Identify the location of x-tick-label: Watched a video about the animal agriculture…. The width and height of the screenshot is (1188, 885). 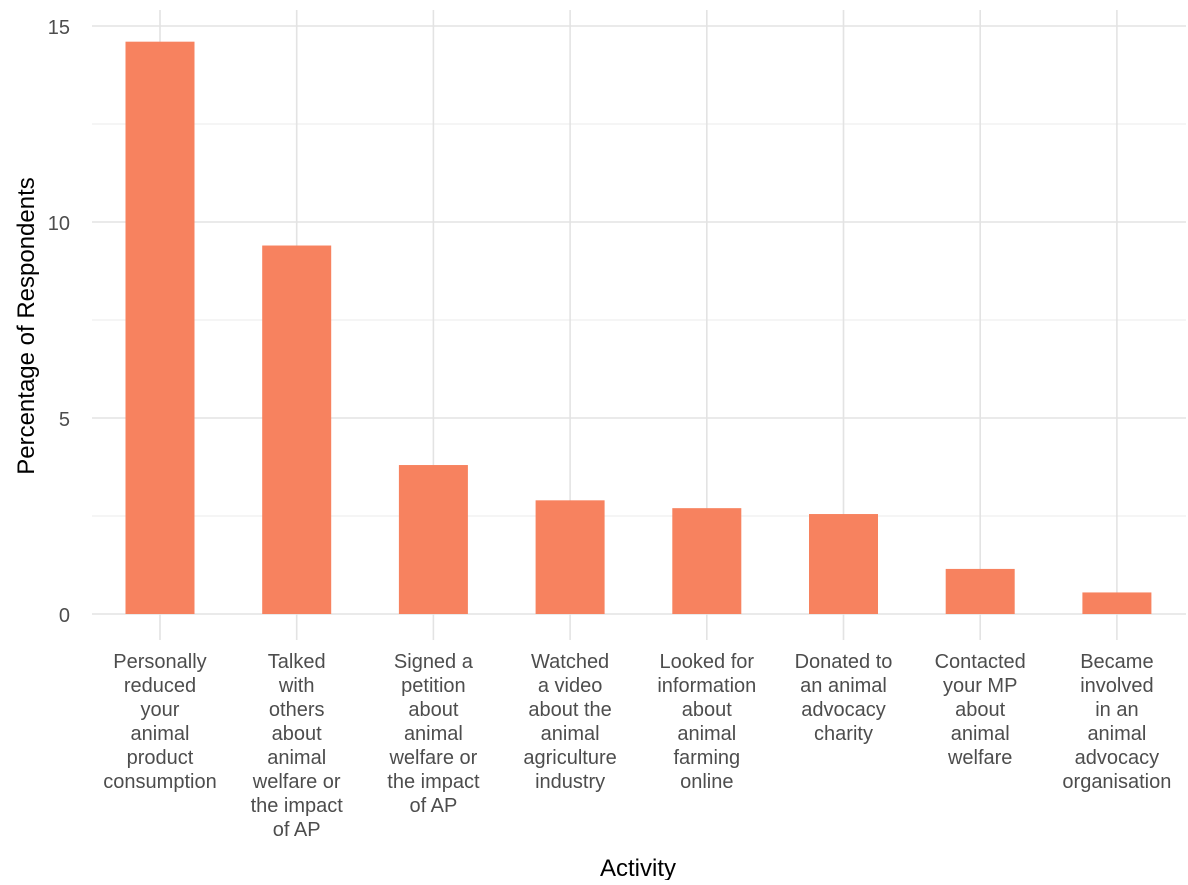
(569, 722).